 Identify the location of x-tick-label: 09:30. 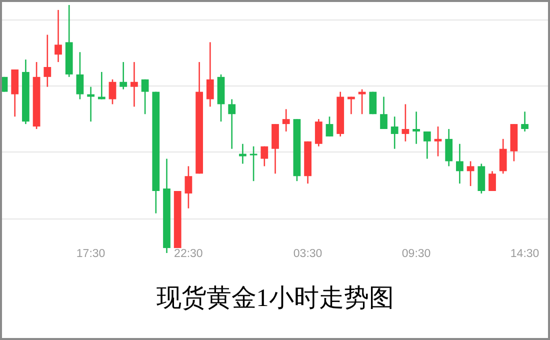
(416, 254).